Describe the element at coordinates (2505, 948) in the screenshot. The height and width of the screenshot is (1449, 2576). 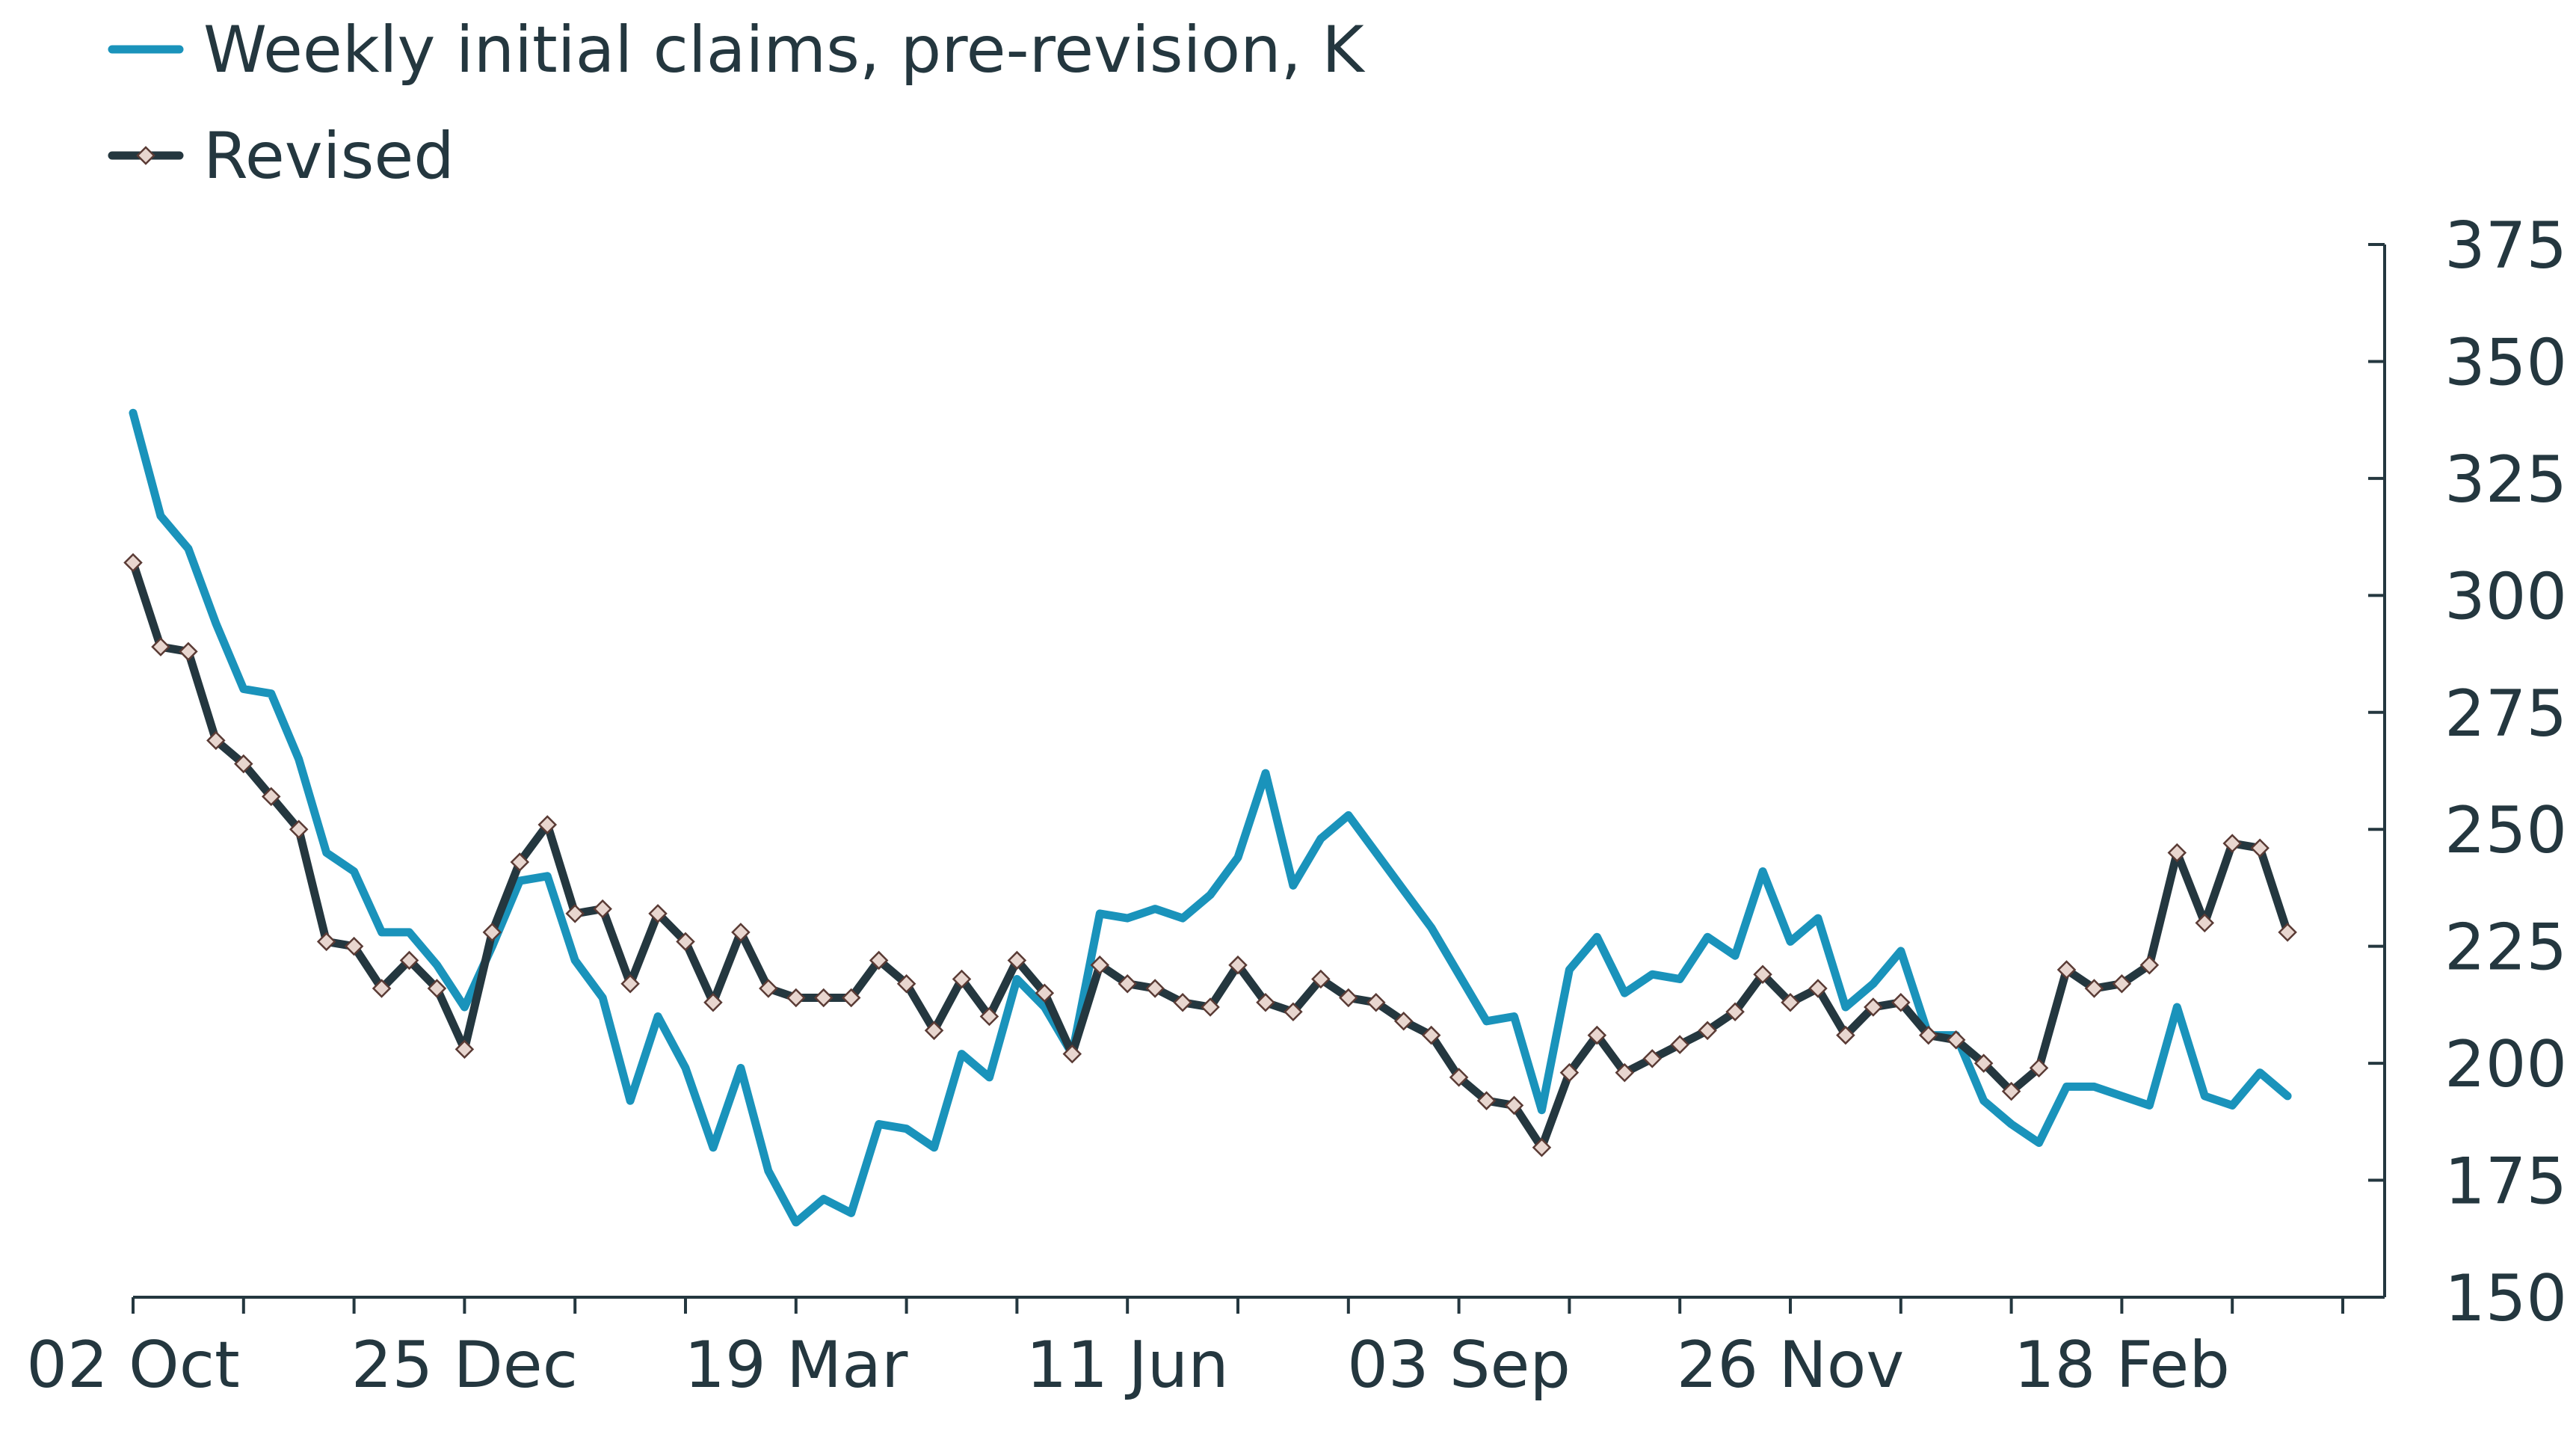
I see `y-tick-label: 225` at that location.